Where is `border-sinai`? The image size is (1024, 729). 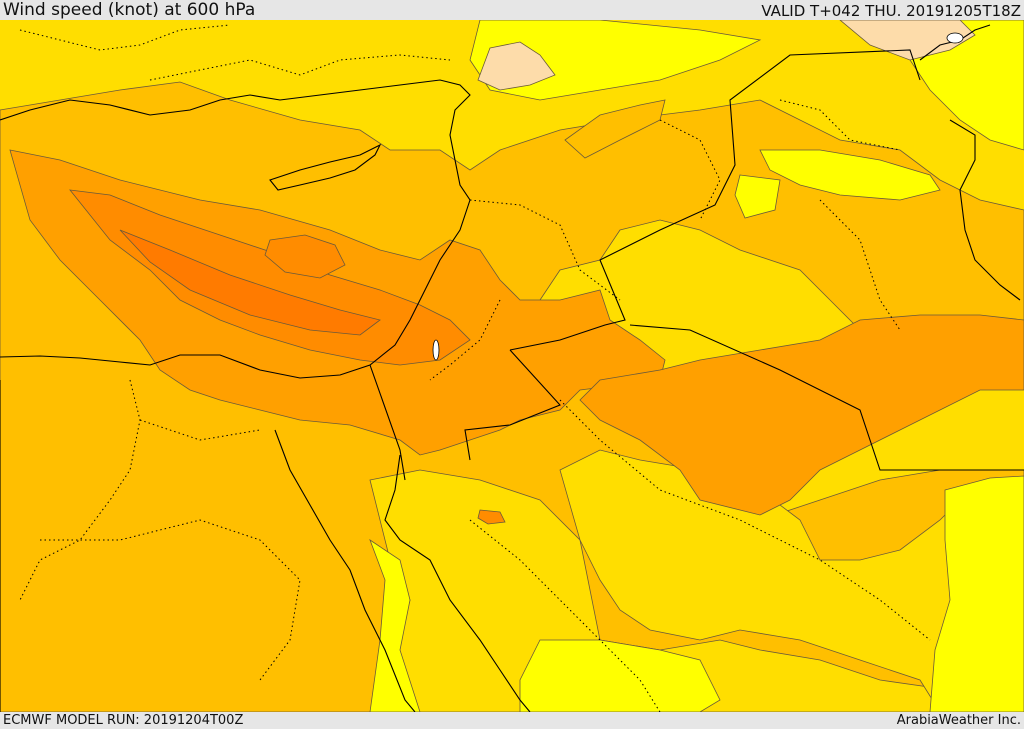 border-sinai is located at coordinates (387, 422).